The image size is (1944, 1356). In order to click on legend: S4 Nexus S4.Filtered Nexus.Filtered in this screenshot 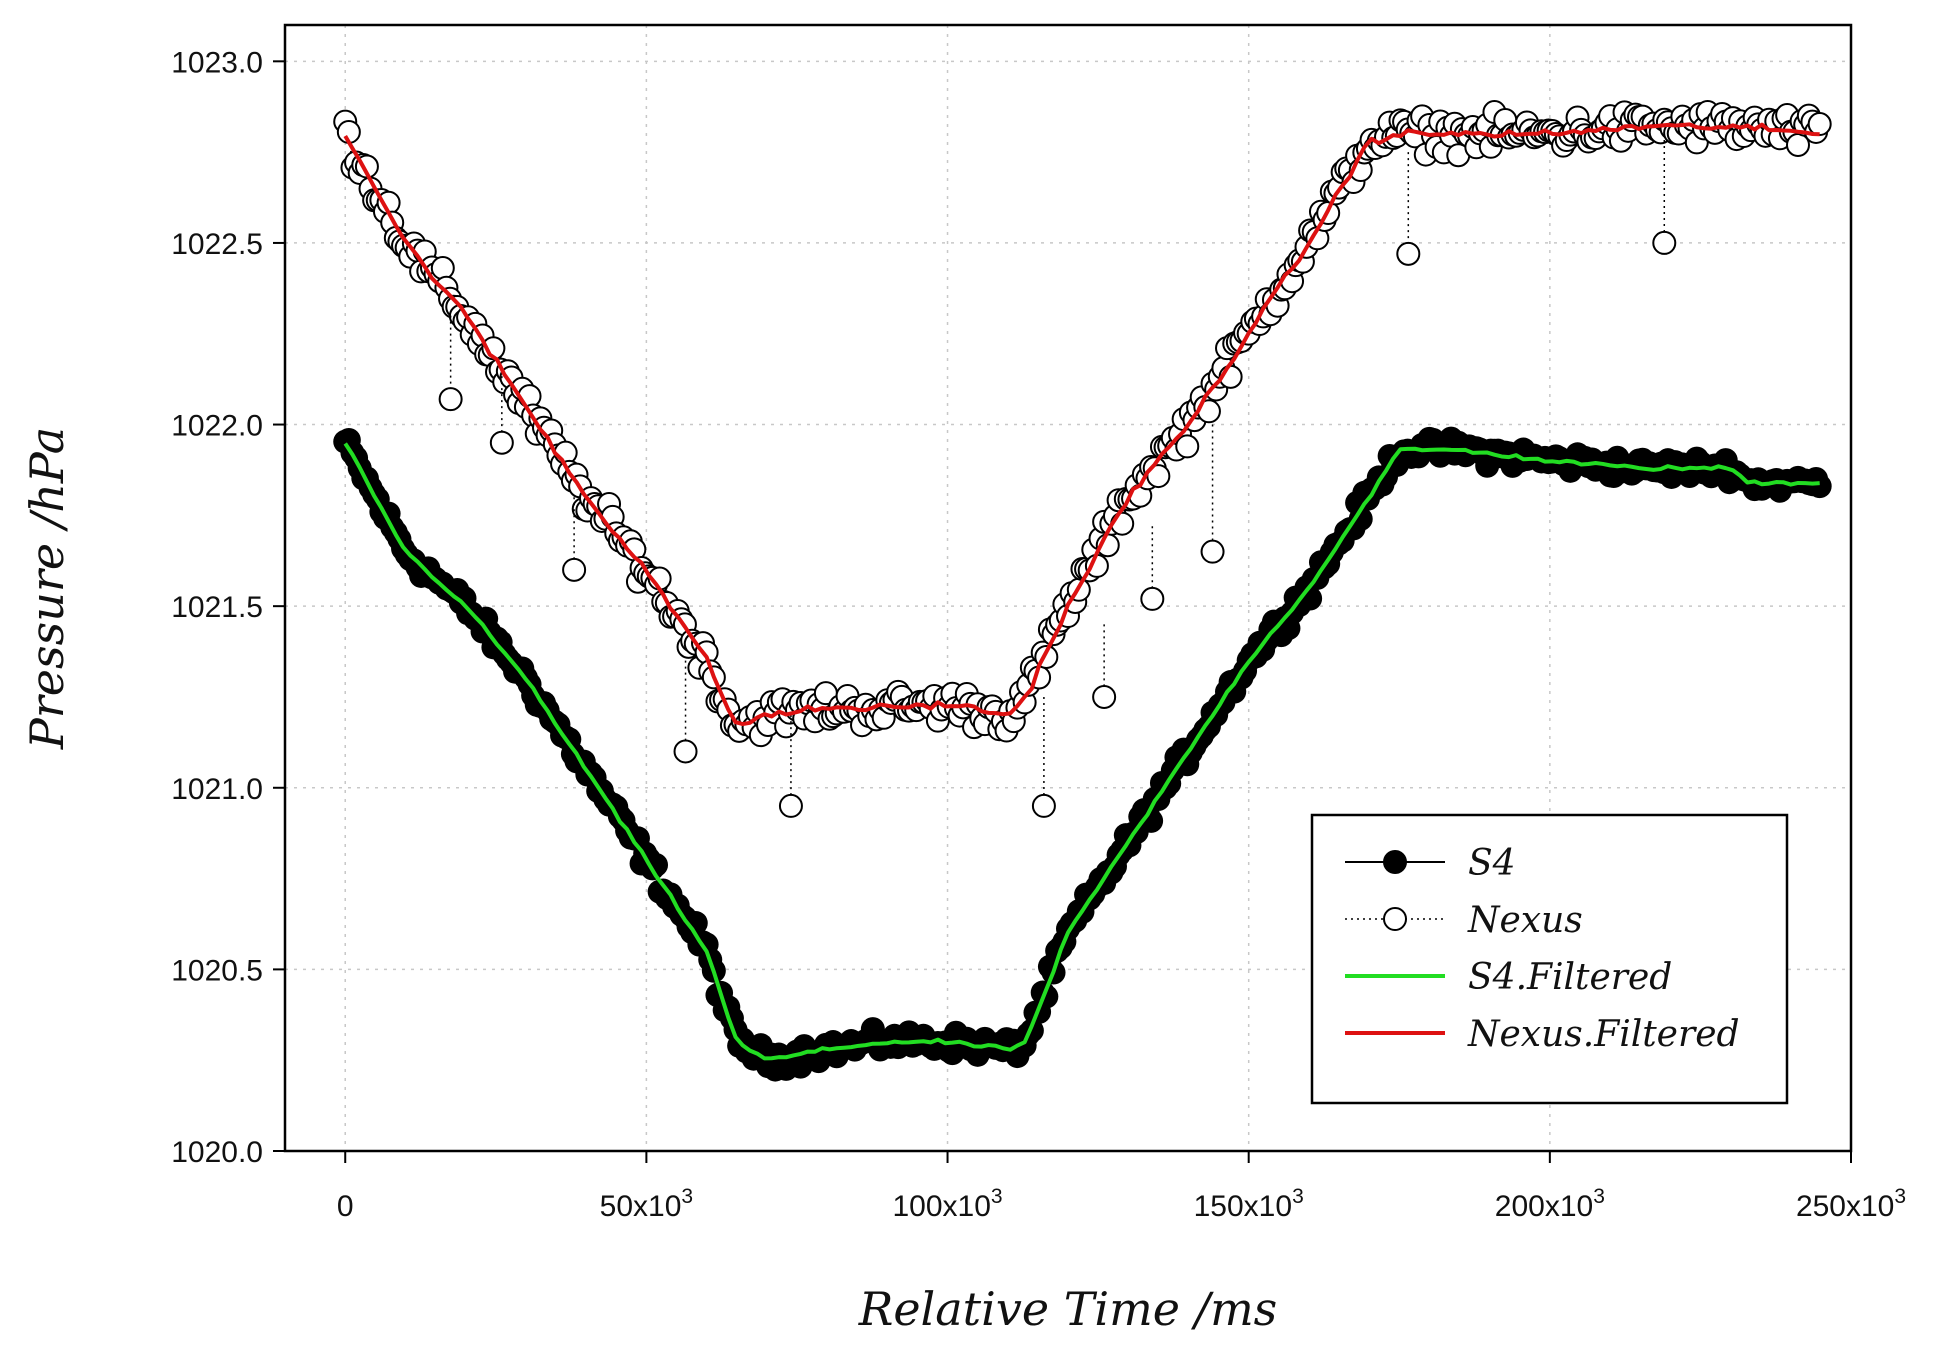, I will do `click(1549, 959)`.